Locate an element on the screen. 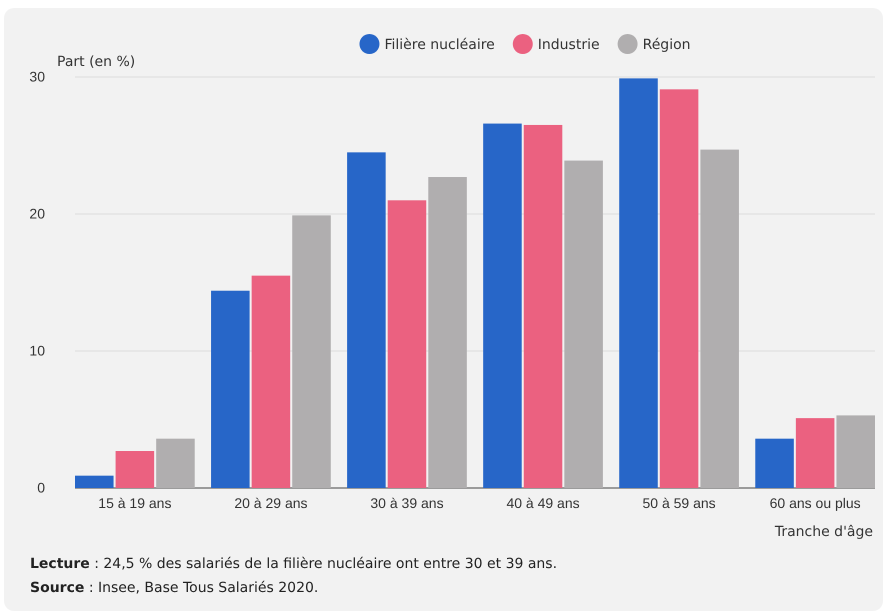 This screenshot has height=615, width=887. x-tick-label: 60 ans ou plus is located at coordinates (815, 502).